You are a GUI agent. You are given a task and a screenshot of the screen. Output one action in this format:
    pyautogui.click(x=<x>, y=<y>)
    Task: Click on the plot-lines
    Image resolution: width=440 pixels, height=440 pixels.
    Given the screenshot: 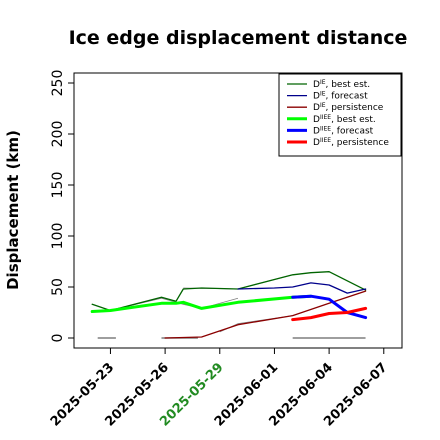 What is the action you would take?
    pyautogui.click(x=229, y=305)
    